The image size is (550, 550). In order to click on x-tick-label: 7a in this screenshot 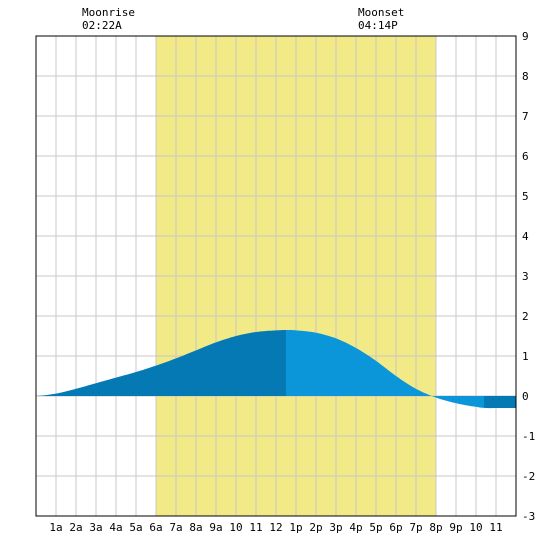, I will do `click(175, 527)`.